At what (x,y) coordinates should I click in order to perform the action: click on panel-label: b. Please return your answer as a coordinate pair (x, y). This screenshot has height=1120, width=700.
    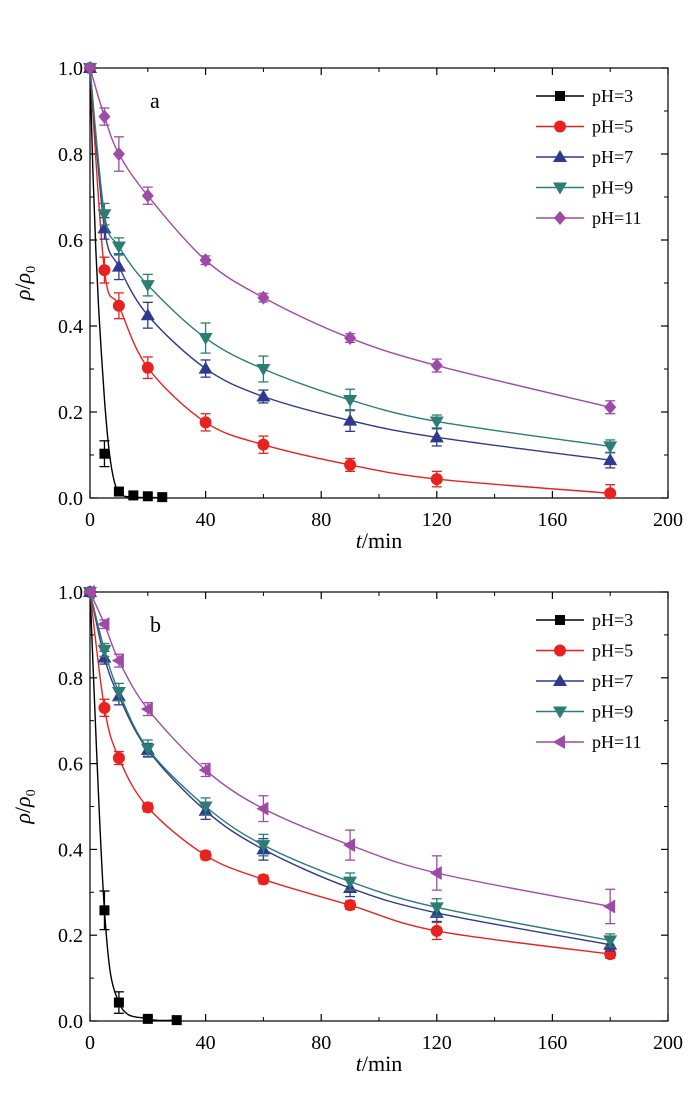
    Looking at the image, I should click on (155, 624).